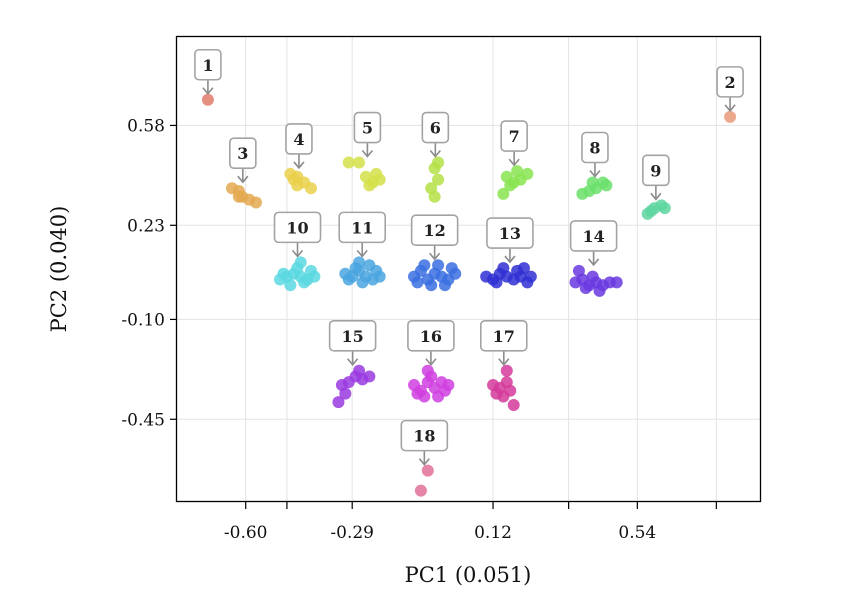 The height and width of the screenshot is (608, 856). I want to click on cluster-8-label: 8, so click(594, 147).